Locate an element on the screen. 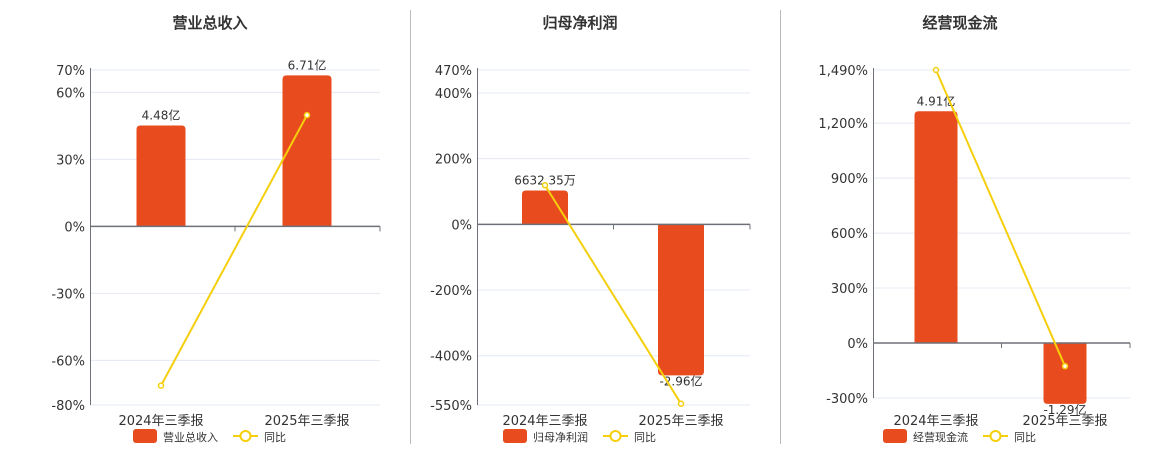 This screenshot has width=1160, height=454. y-tick-label: 900% is located at coordinates (849, 179).